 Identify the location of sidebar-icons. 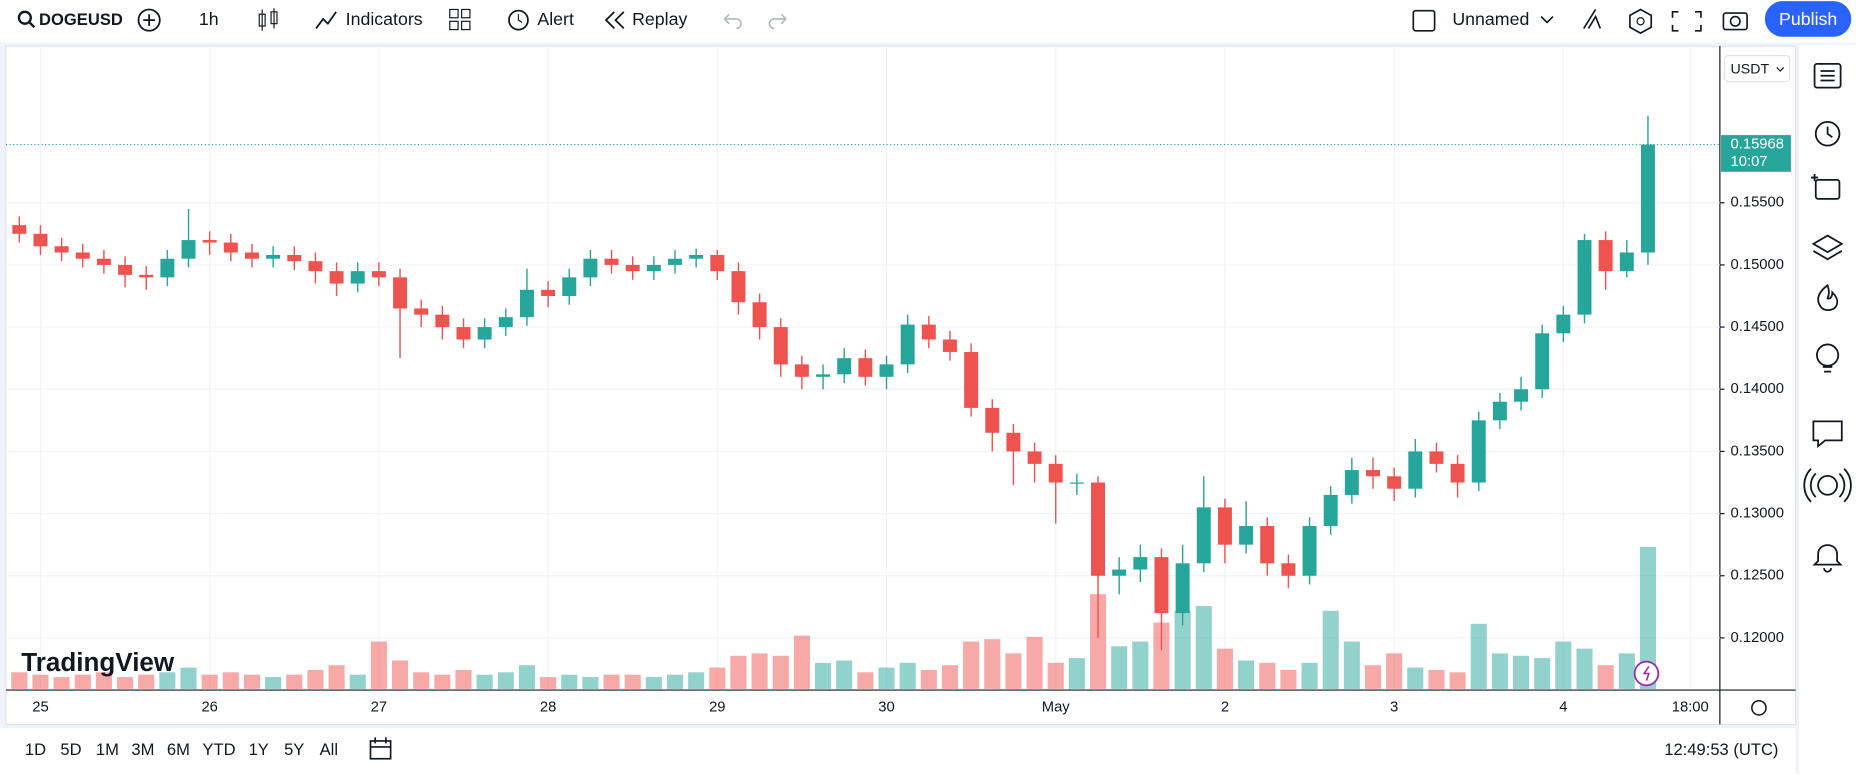
(1827, 409).